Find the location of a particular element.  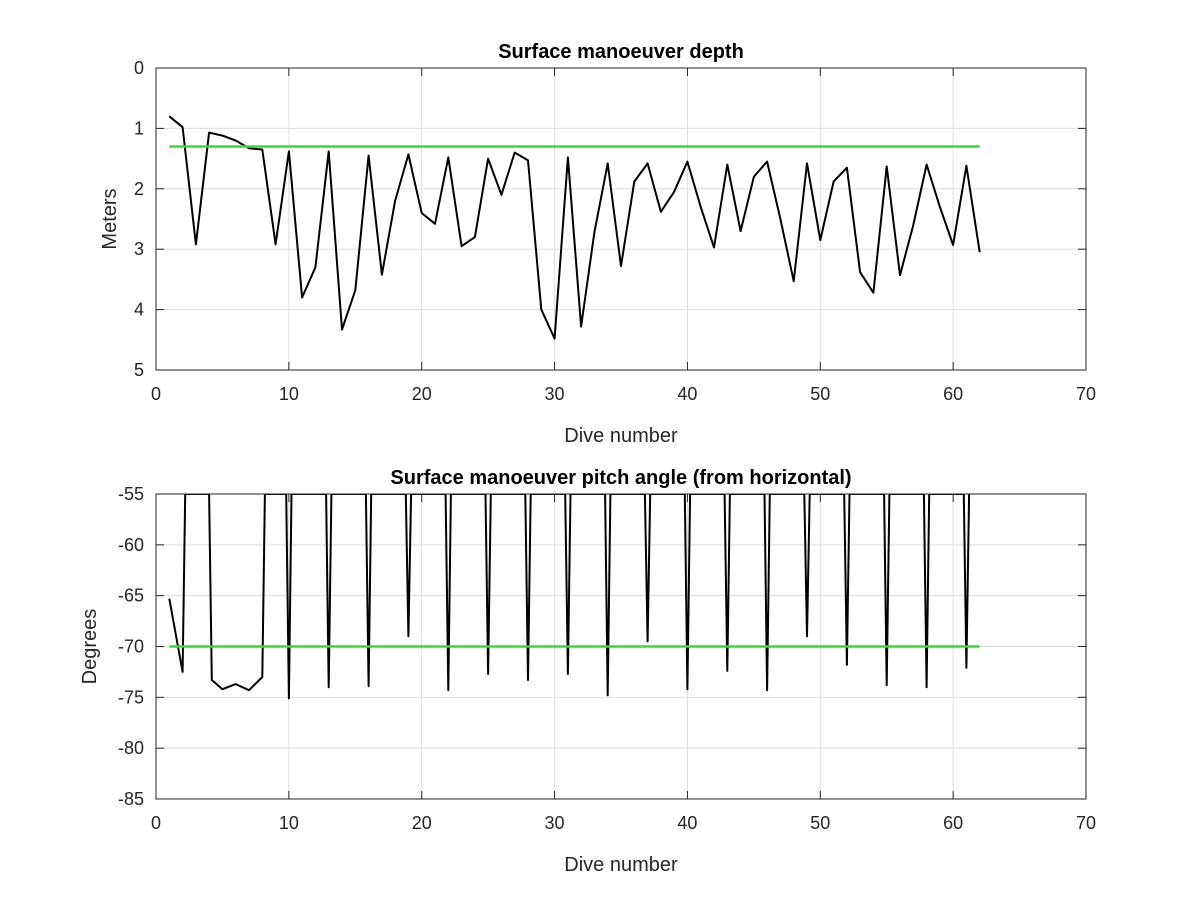

pitch-y-tick-label: -75 is located at coordinates (131, 697).